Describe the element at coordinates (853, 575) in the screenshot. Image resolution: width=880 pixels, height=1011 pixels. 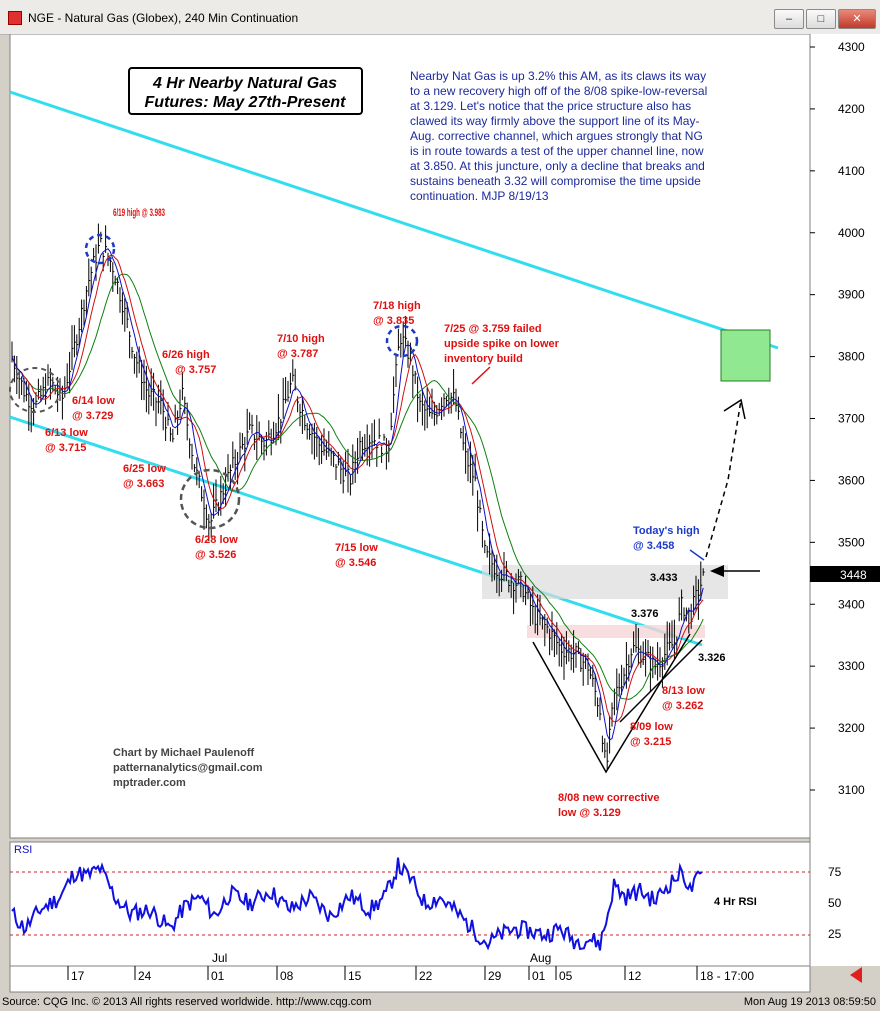
I see `last-price-label: 3448` at that location.